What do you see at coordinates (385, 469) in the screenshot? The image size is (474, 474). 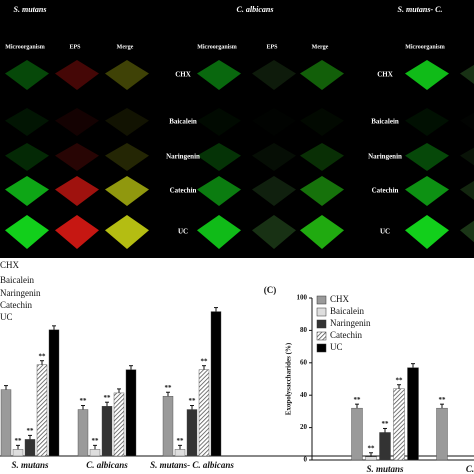 I see `x-tick-label: S. mutans` at bounding box center [385, 469].